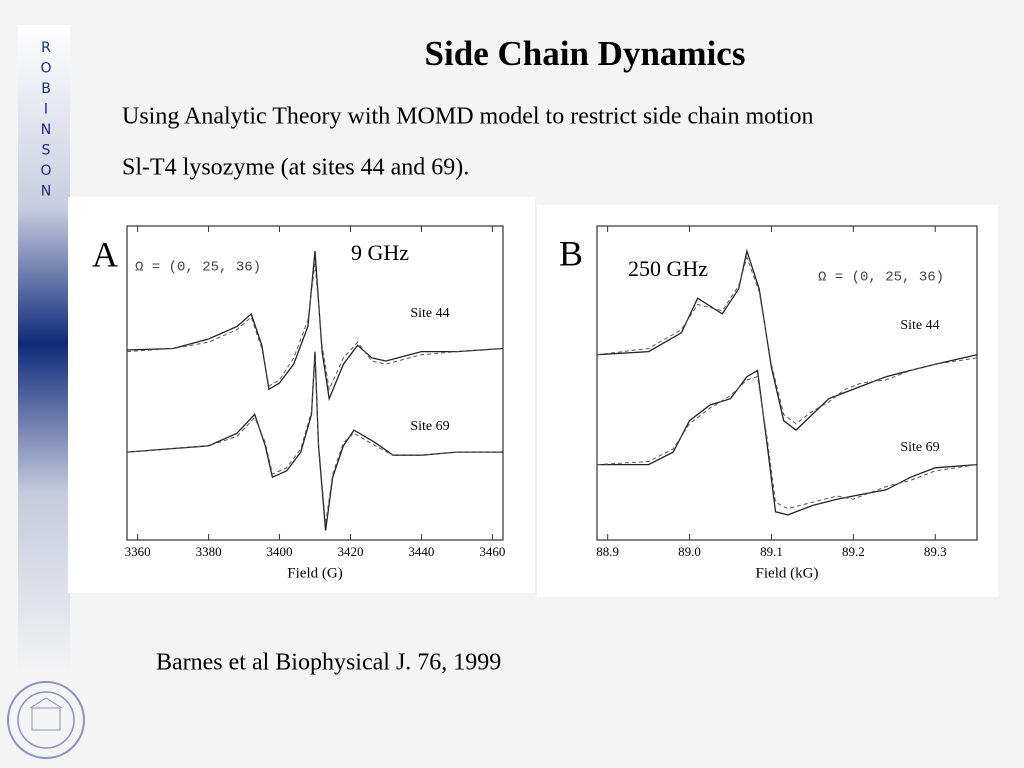  I want to click on x-tick-label: 3360, so click(138, 551).